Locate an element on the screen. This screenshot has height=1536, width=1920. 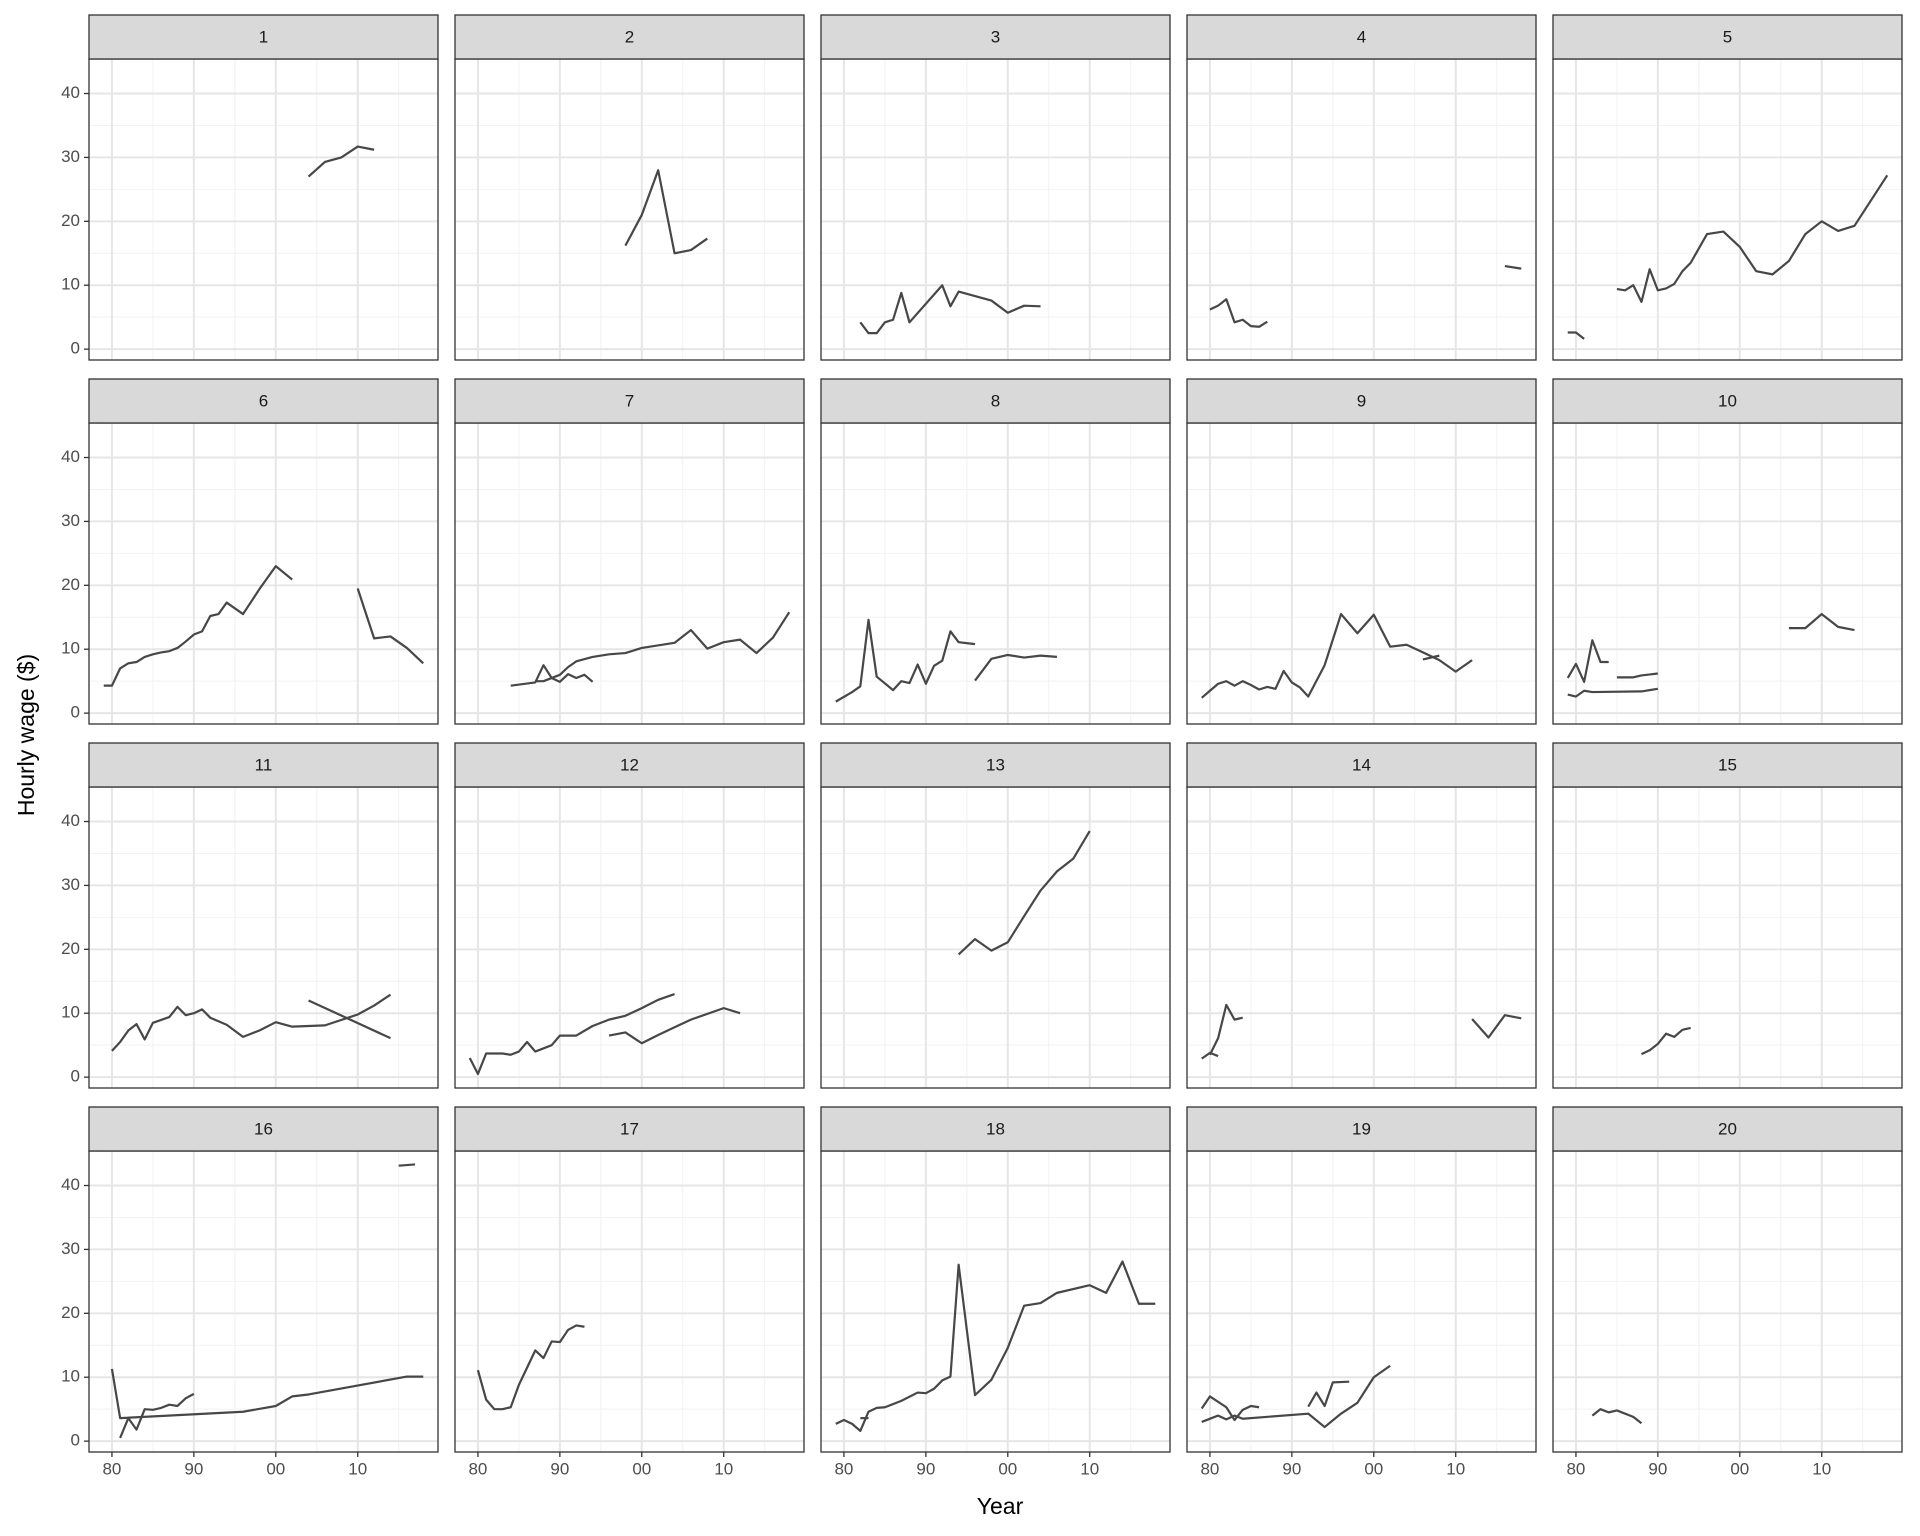
strip-text: 20 is located at coordinates (1727, 1128).